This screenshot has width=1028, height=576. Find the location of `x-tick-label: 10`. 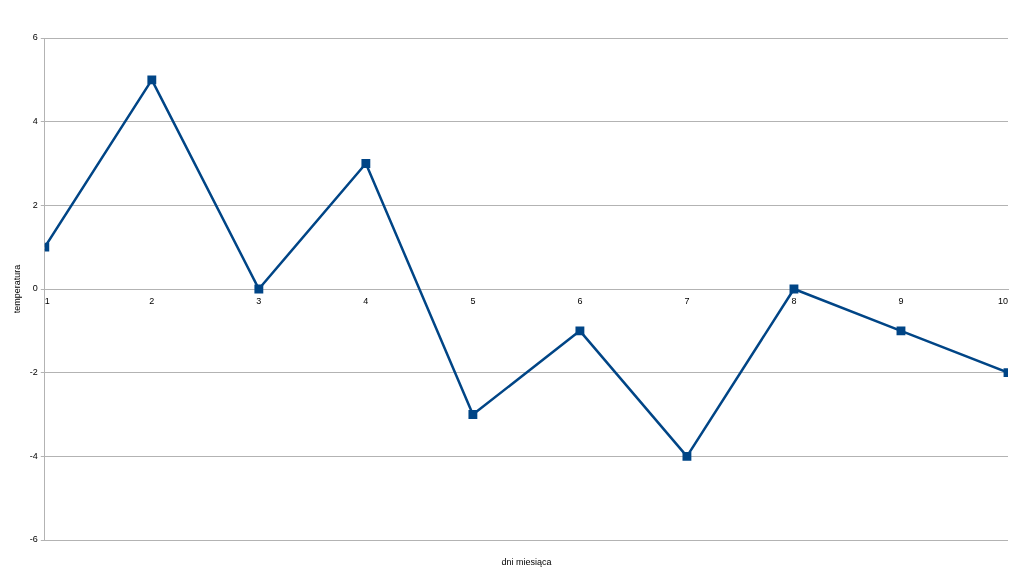

x-tick-label: 10 is located at coordinates (1002, 300).